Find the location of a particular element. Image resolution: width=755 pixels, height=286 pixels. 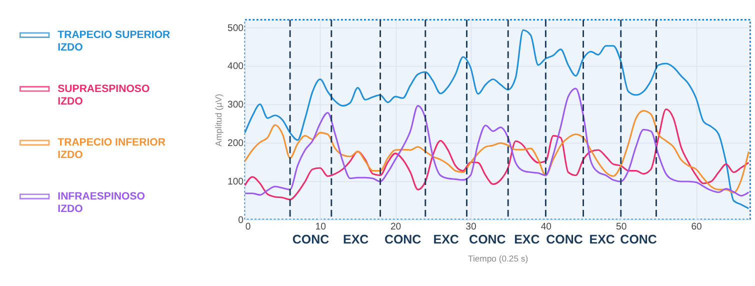

x-tick-label: 50 is located at coordinates (621, 227).